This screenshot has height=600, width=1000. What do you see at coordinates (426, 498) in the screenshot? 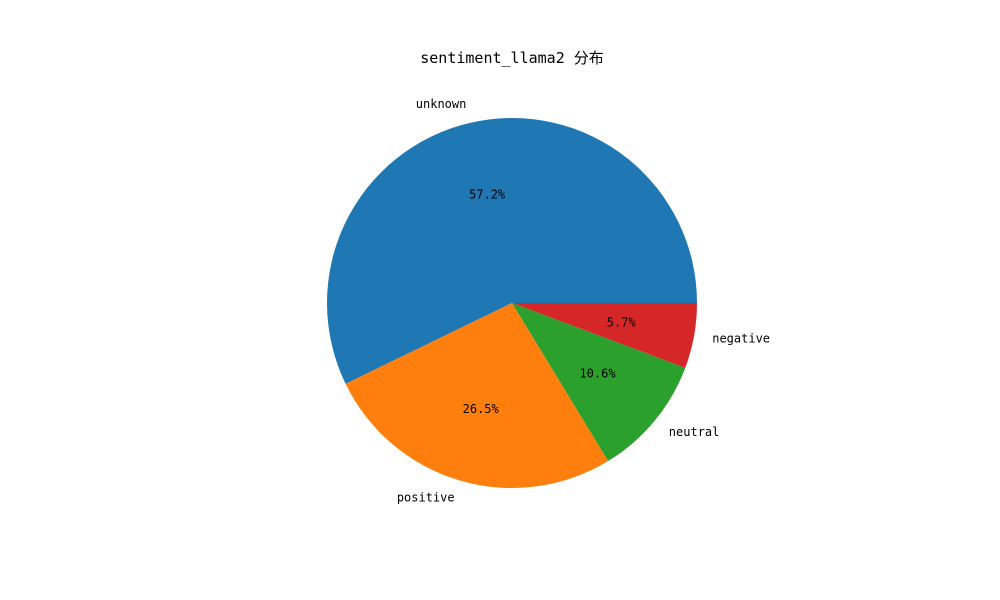
I see `slice-label-positive: positive` at bounding box center [426, 498].